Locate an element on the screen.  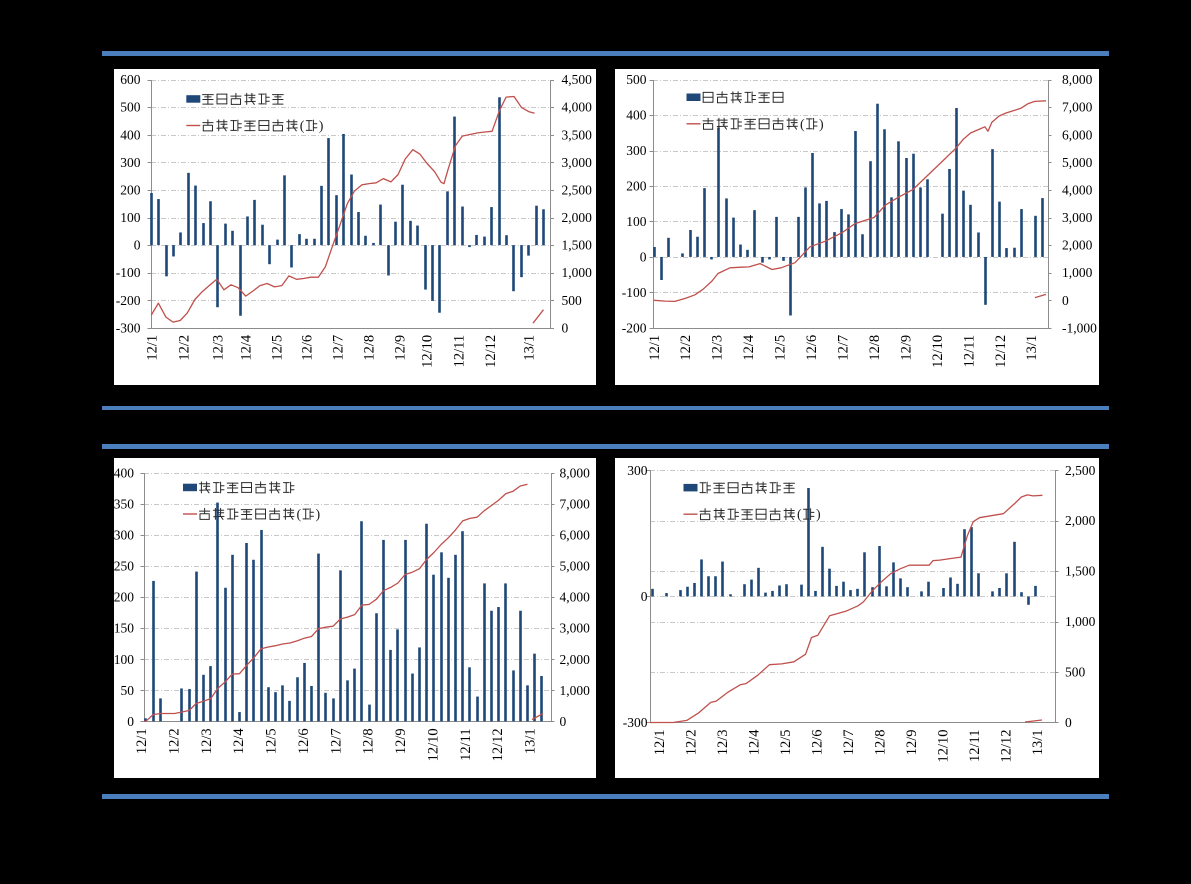
svg-text: -1,000 is located at coordinates (1079, 327).